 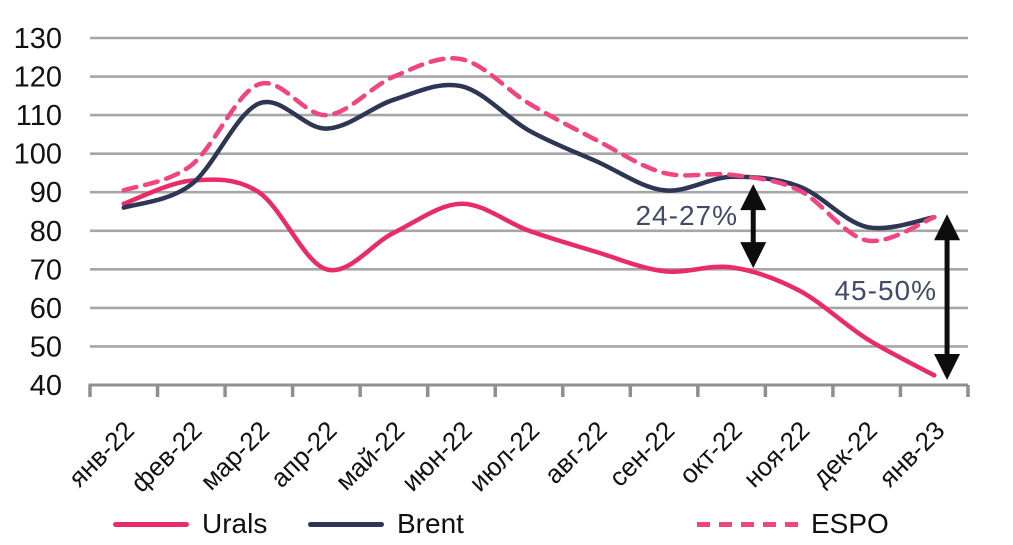 I want to click on y-axis-labels: 40 50 60 70 80 90 100 110 120 130, so click(x=38, y=212).